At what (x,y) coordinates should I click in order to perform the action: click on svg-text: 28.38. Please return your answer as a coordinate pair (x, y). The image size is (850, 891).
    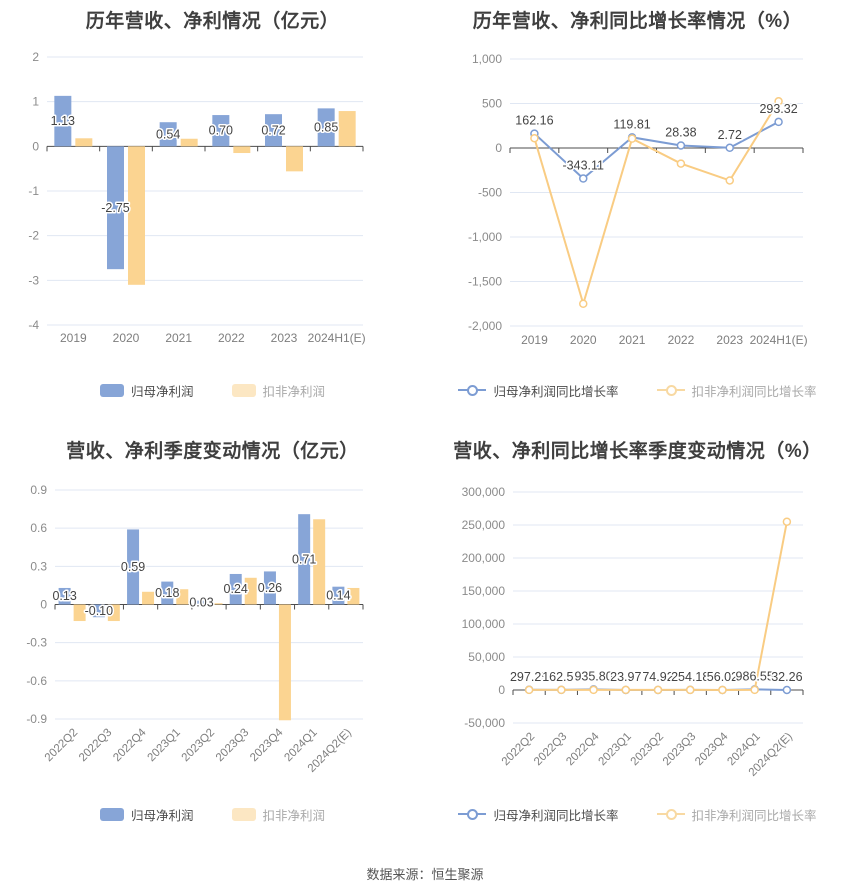
    Looking at the image, I should click on (680, 132).